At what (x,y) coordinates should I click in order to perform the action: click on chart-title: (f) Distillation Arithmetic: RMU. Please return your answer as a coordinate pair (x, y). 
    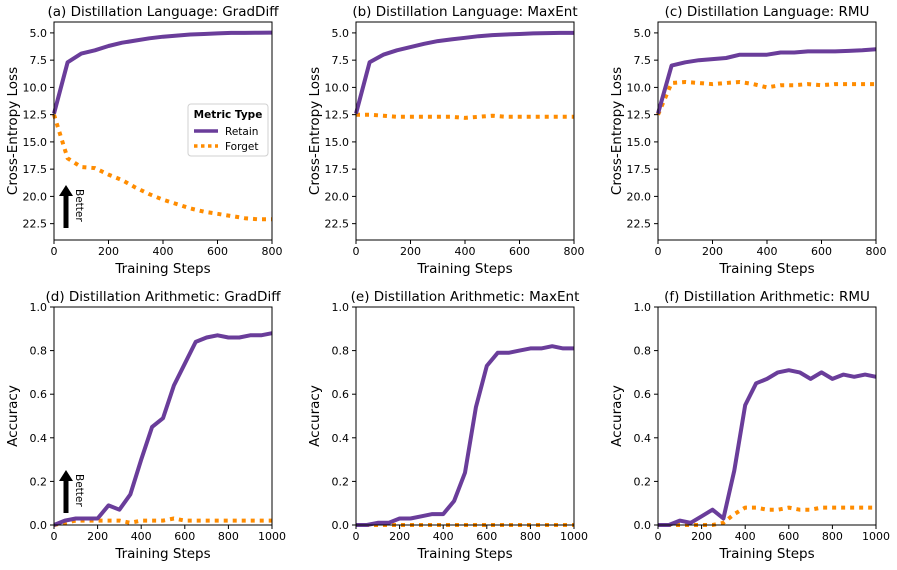
    Looking at the image, I should click on (767, 297).